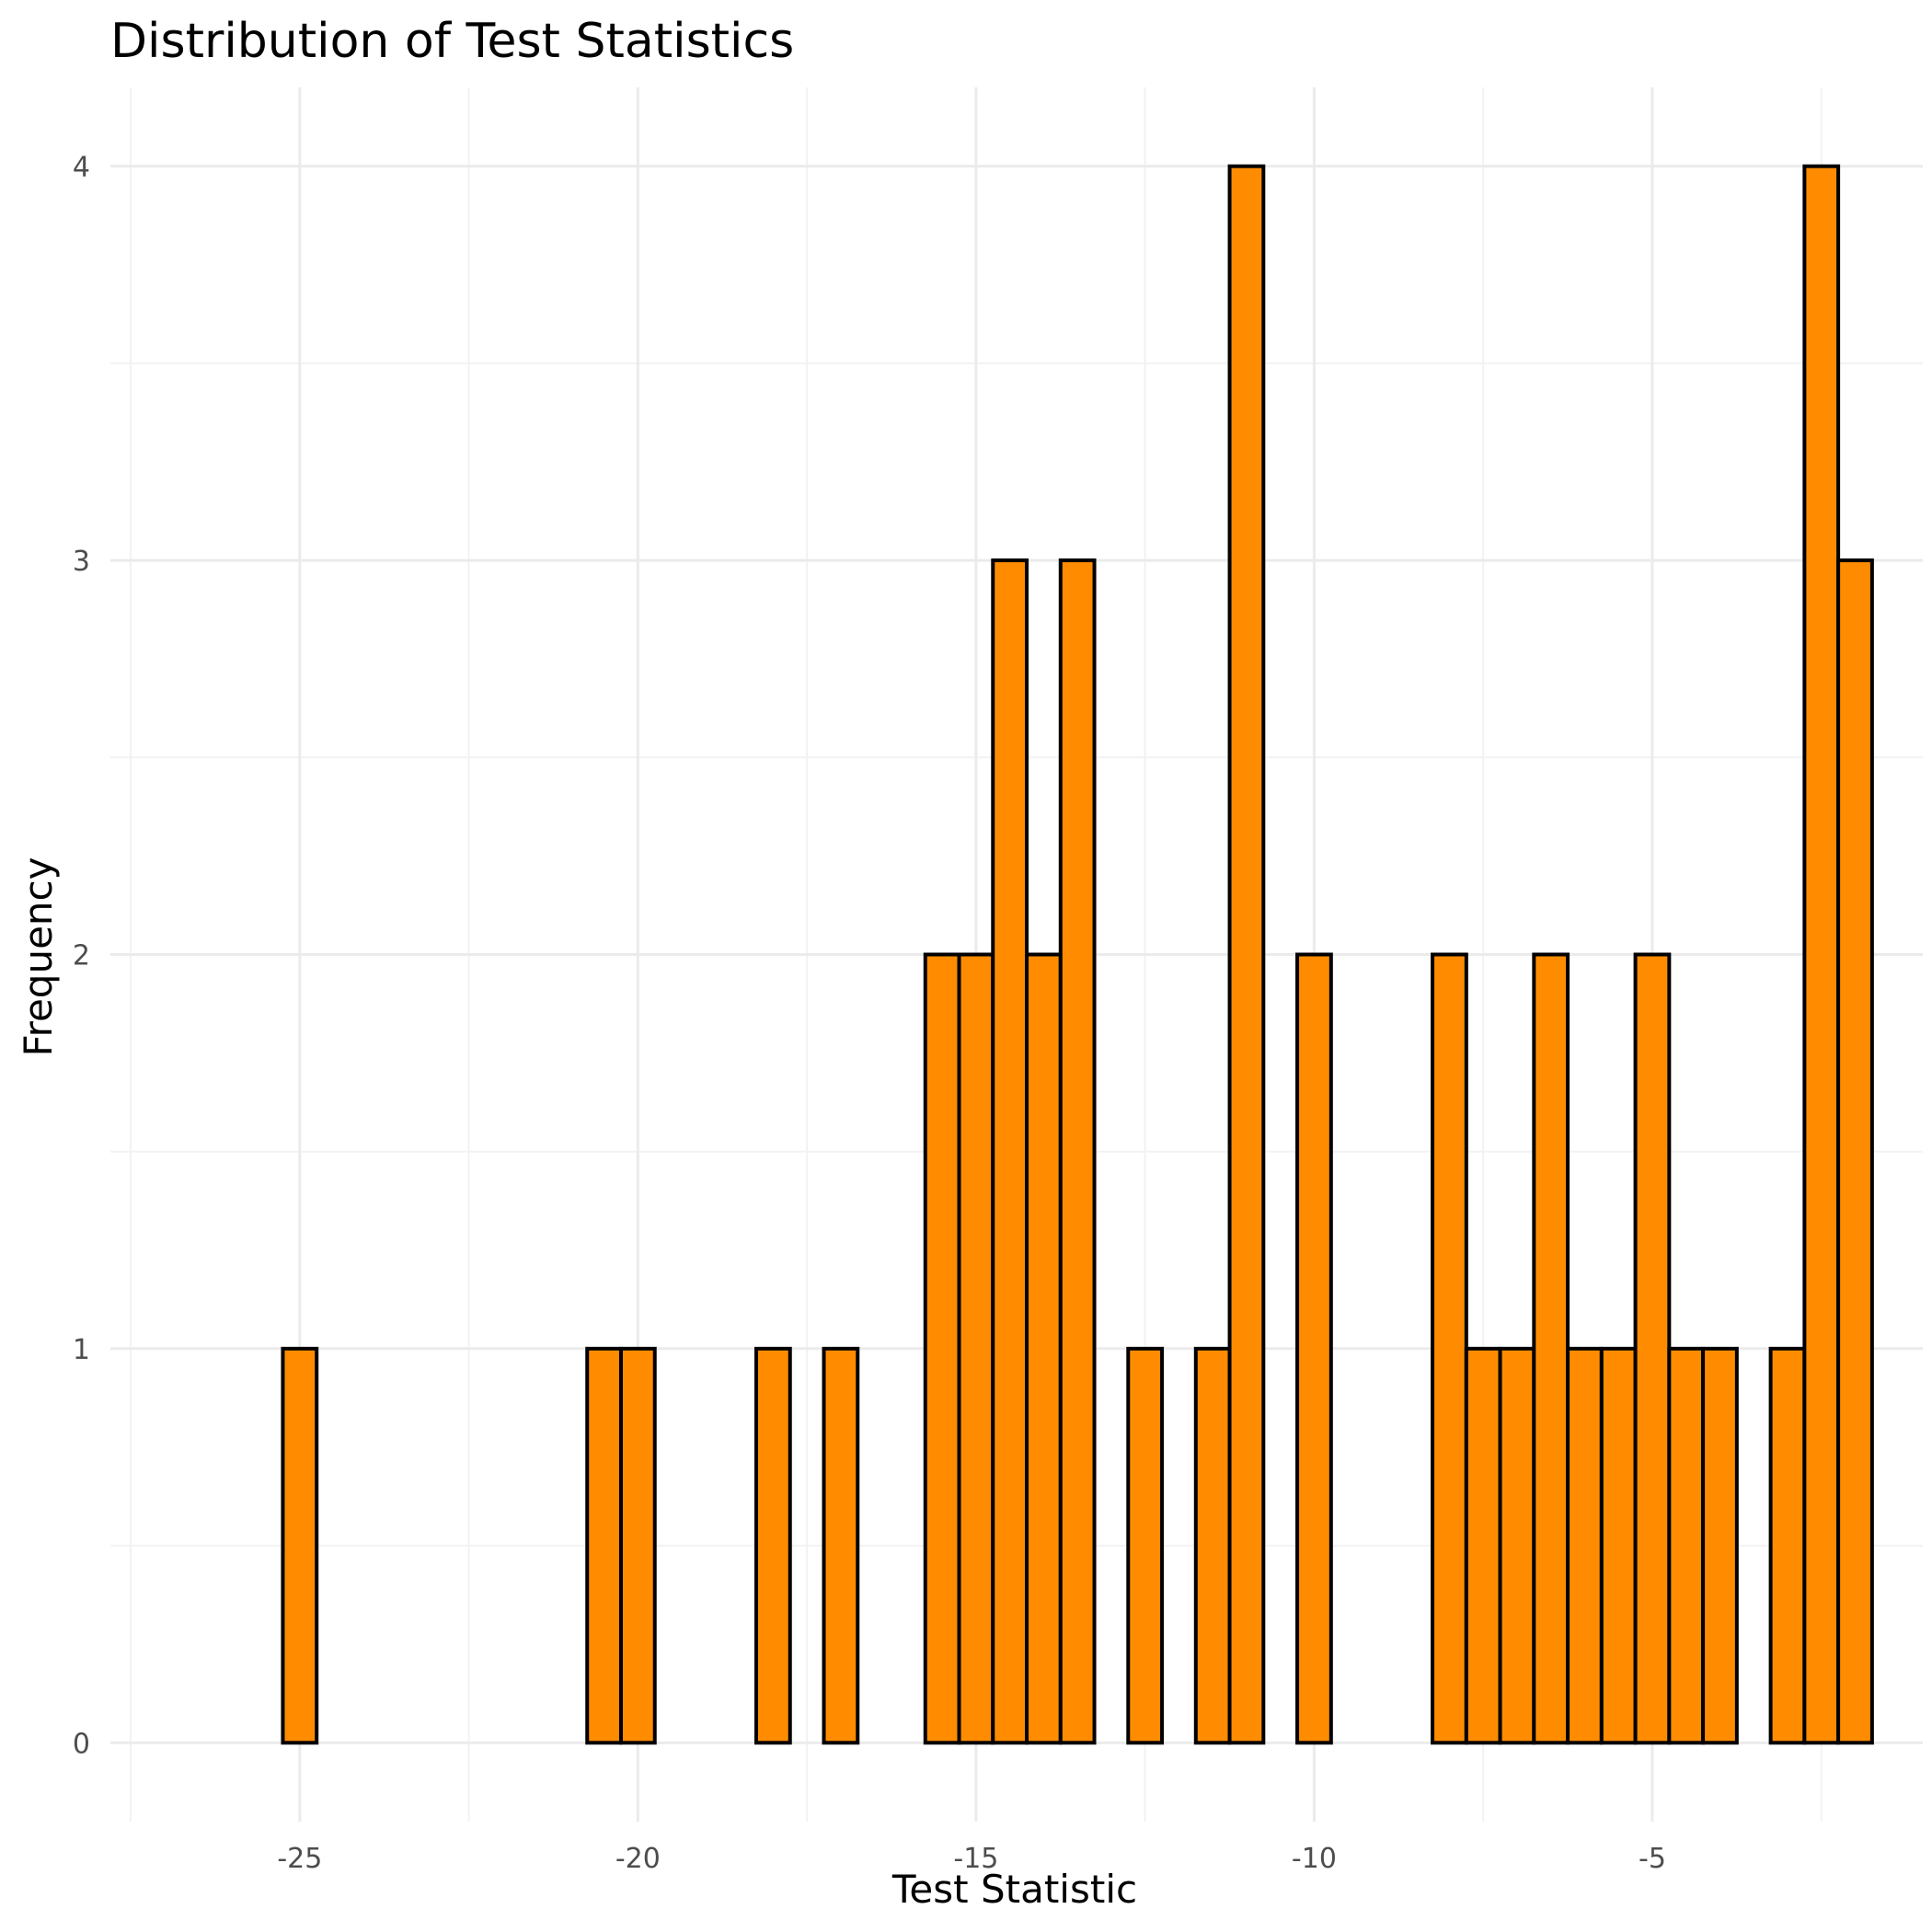  Describe the element at coordinates (1314, 1859) in the screenshot. I see `x-tick-label: -10` at that location.